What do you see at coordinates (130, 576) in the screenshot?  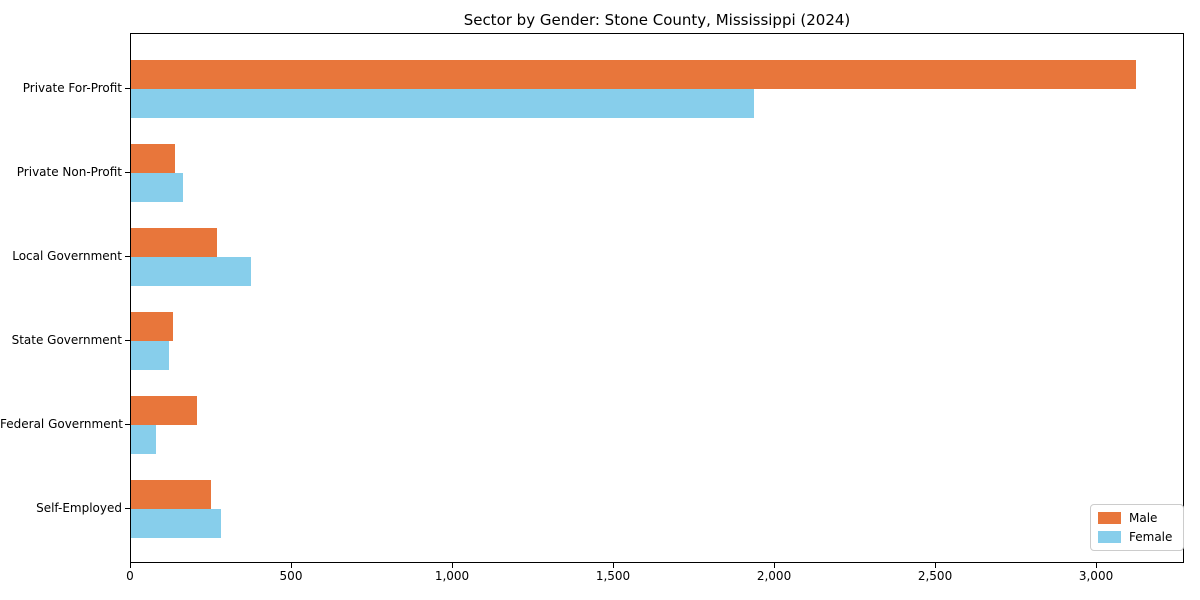 I see `x-tick-label: 0` at bounding box center [130, 576].